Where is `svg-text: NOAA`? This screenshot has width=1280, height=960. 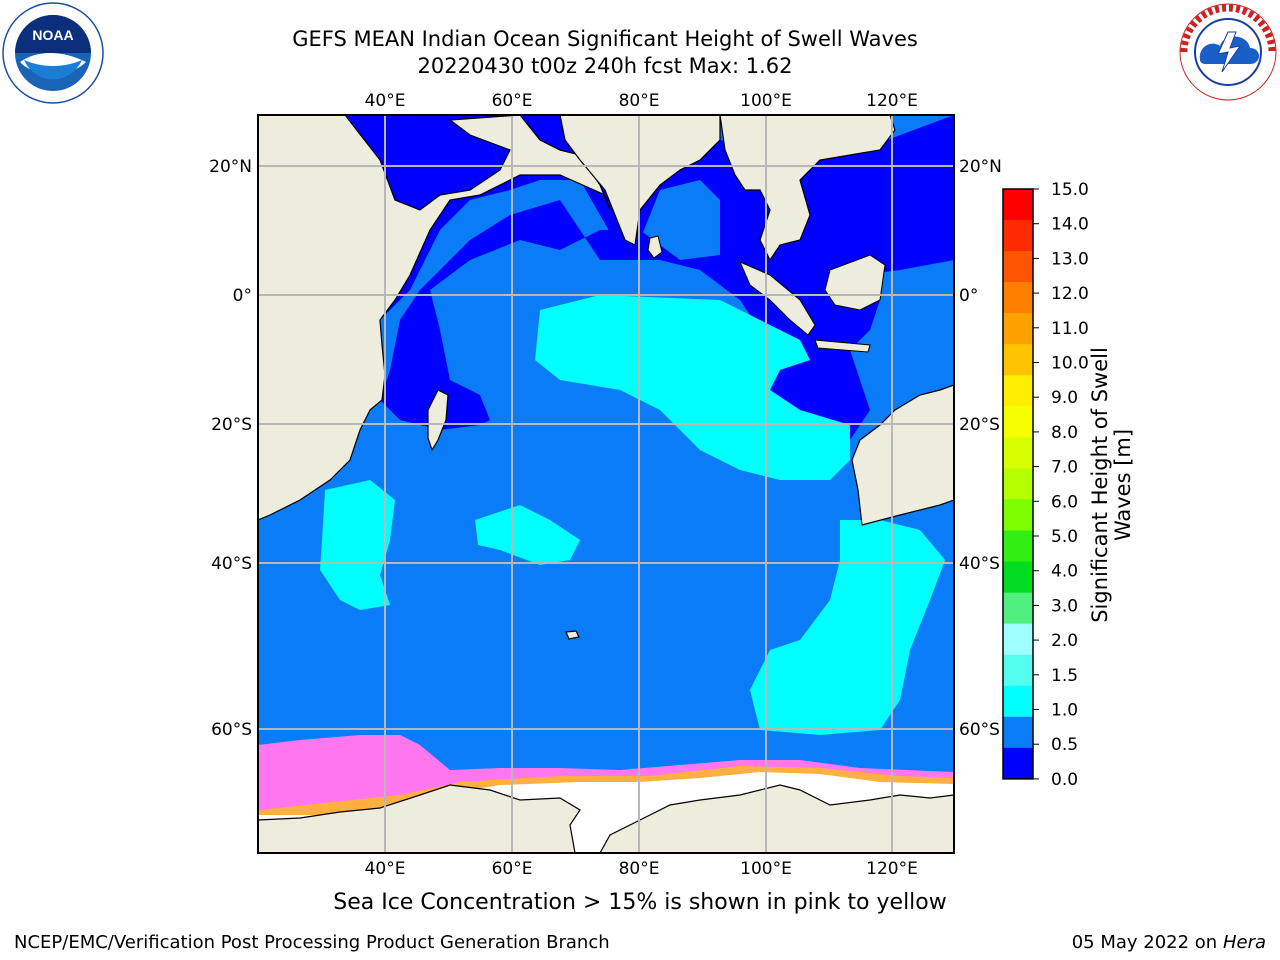
svg-text: NOAA is located at coordinates (52, 35).